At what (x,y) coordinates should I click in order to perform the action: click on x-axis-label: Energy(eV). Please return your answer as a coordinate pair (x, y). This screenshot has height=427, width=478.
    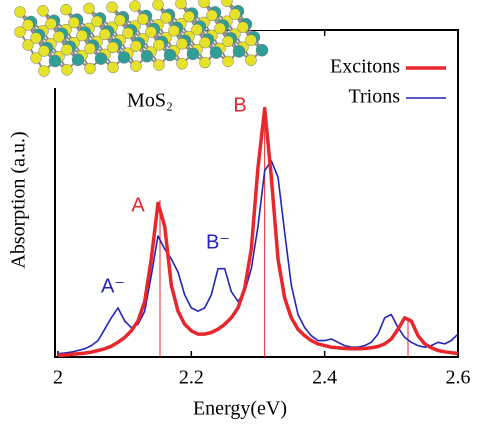
    Looking at the image, I should click on (240, 409).